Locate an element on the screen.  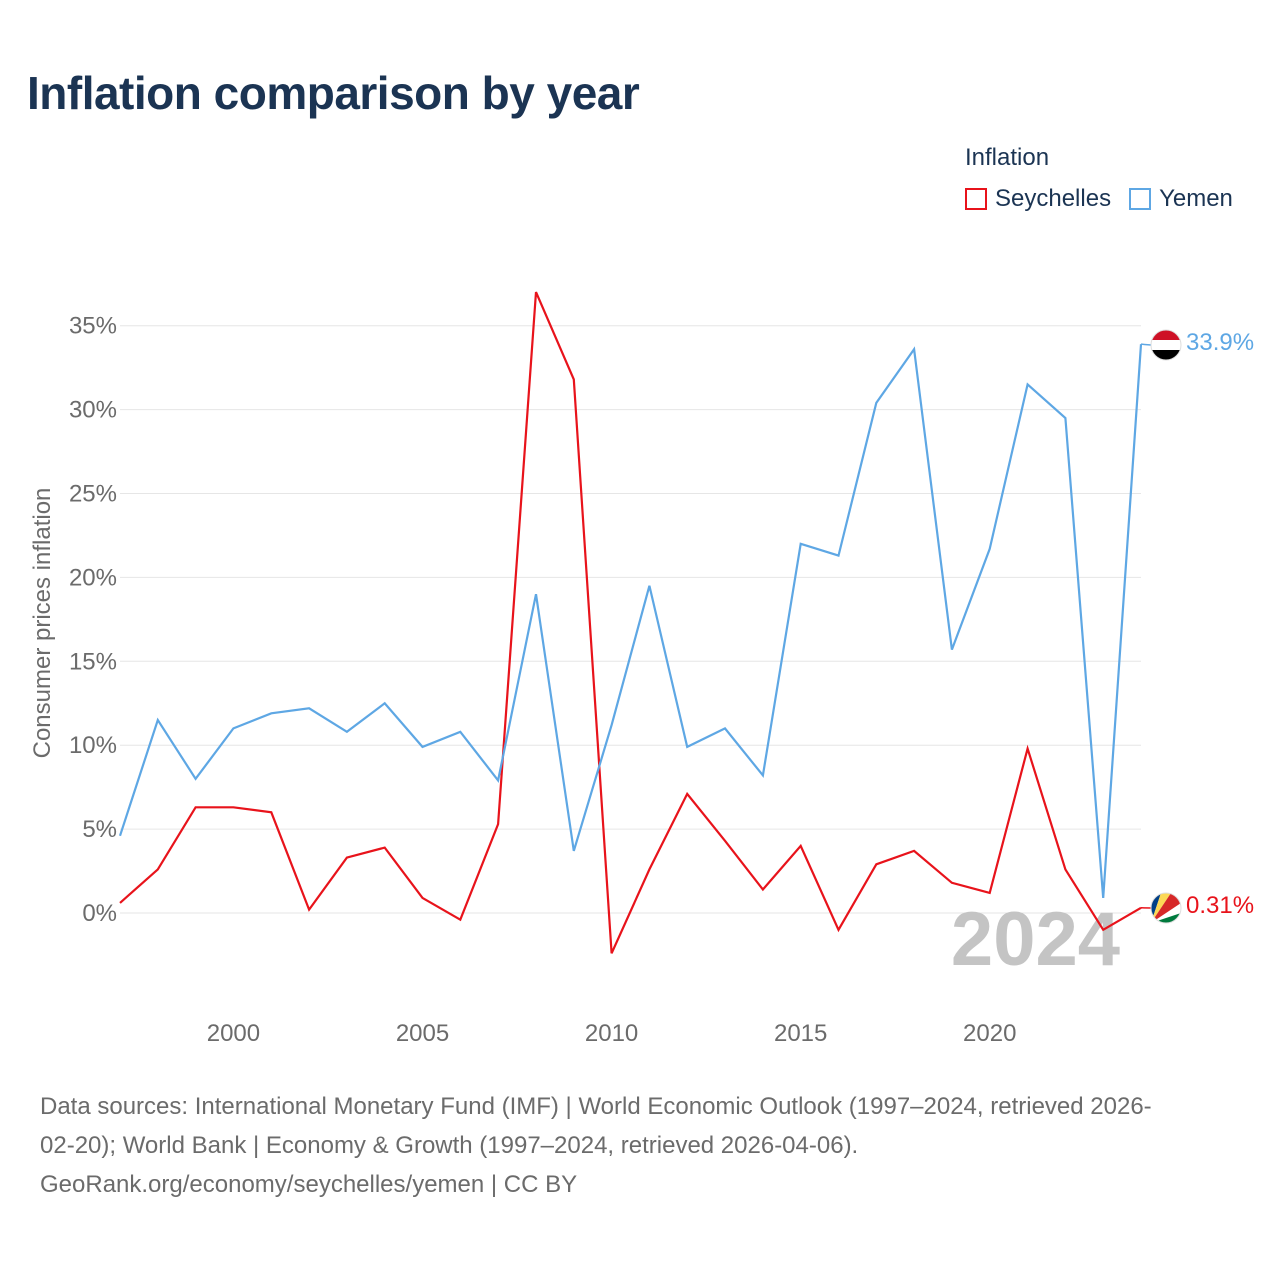
y-tick-label: 20% is located at coordinates (93, 577).